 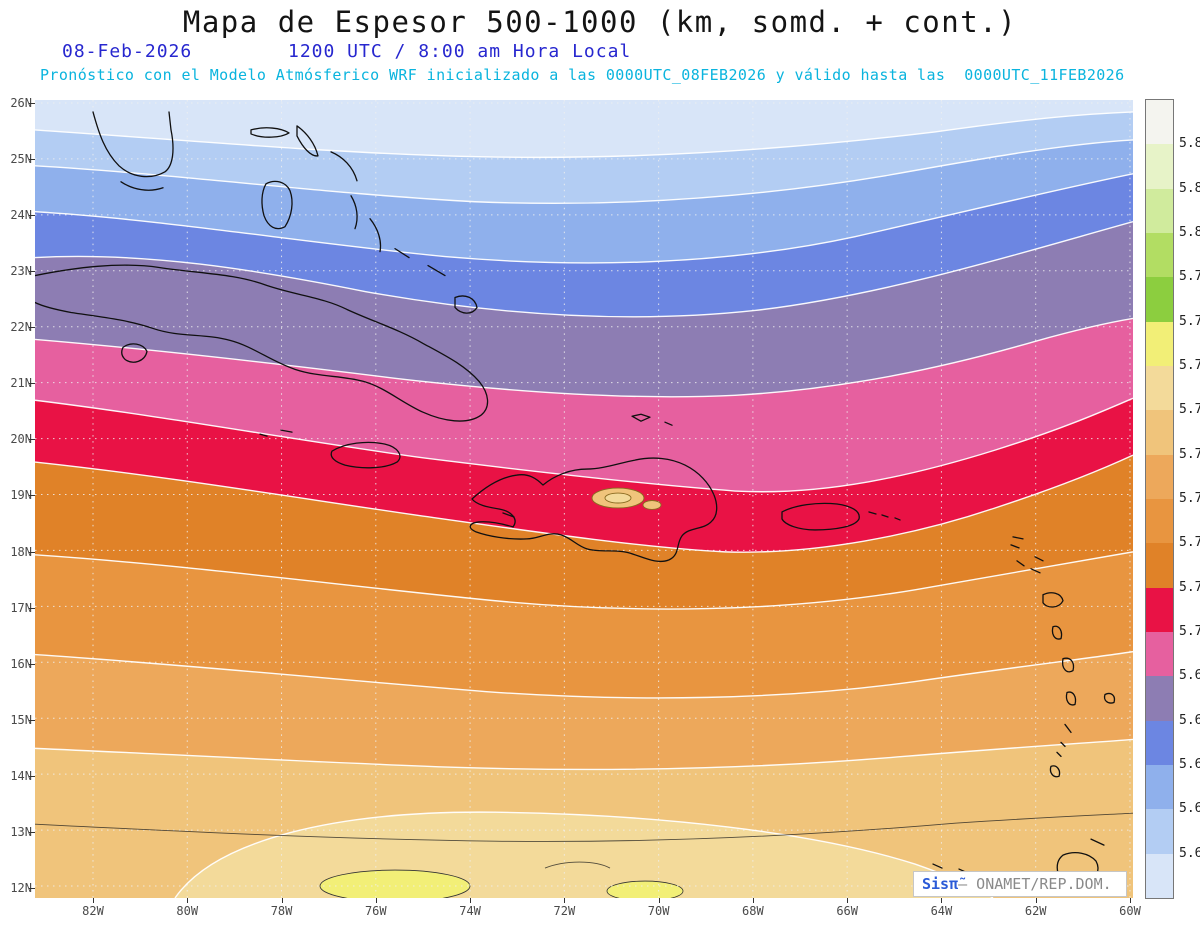 I want to click on colorbar, so click(x=1159, y=499).